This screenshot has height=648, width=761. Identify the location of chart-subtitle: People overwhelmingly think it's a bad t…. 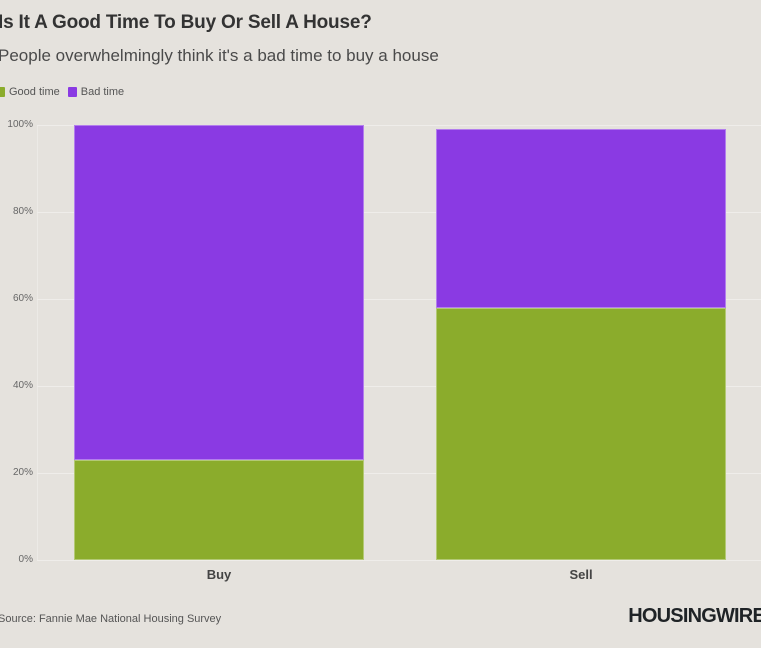
(219, 55).